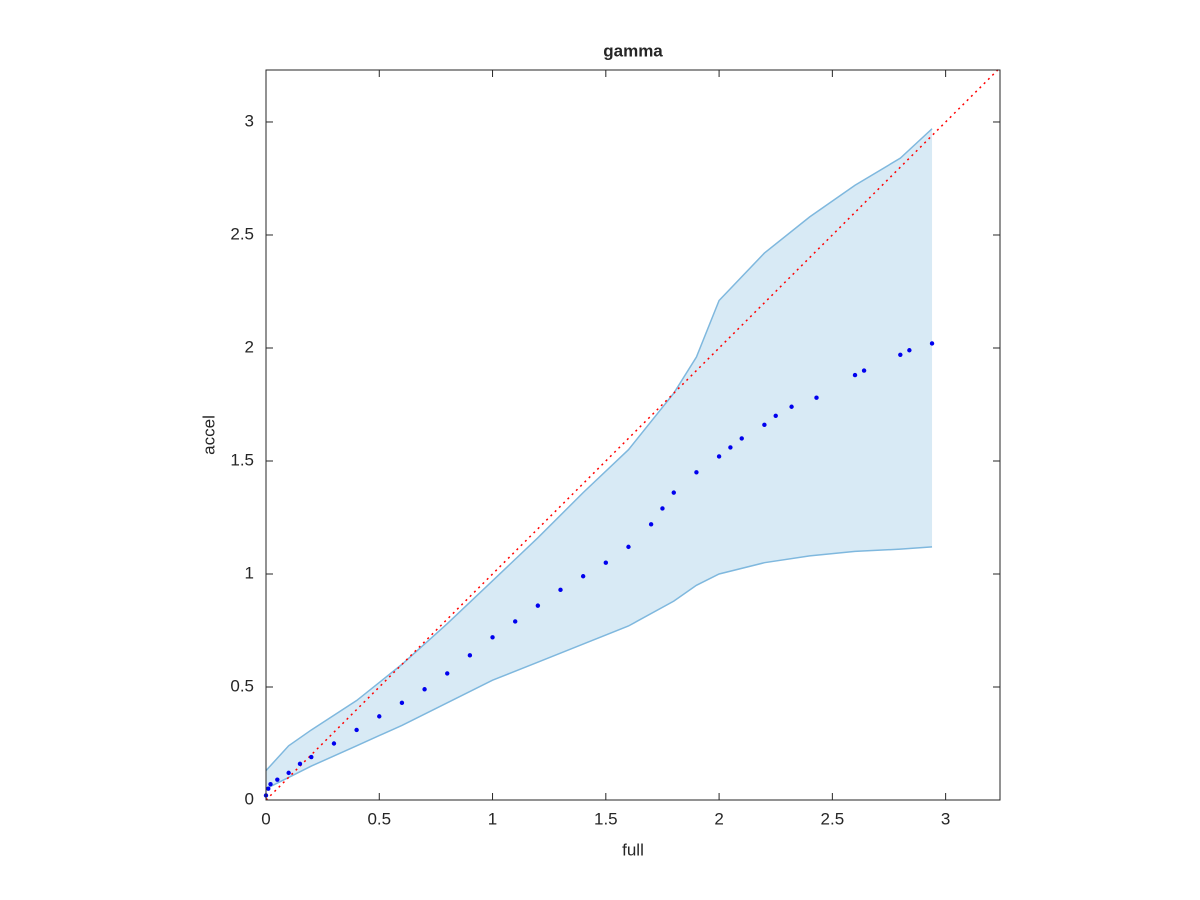  What do you see at coordinates (249, 572) in the screenshot?
I see `y-tick-label: 1` at bounding box center [249, 572].